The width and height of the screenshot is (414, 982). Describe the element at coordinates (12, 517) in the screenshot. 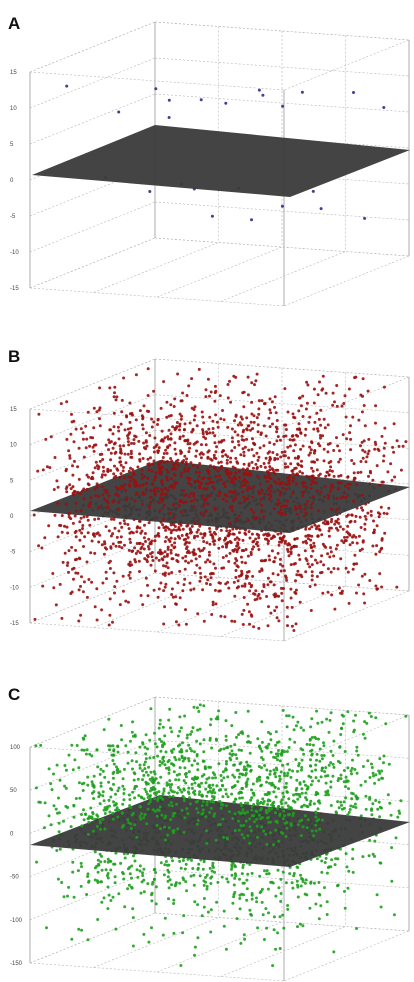

I see `panel-b-tick-label: 0` at that location.